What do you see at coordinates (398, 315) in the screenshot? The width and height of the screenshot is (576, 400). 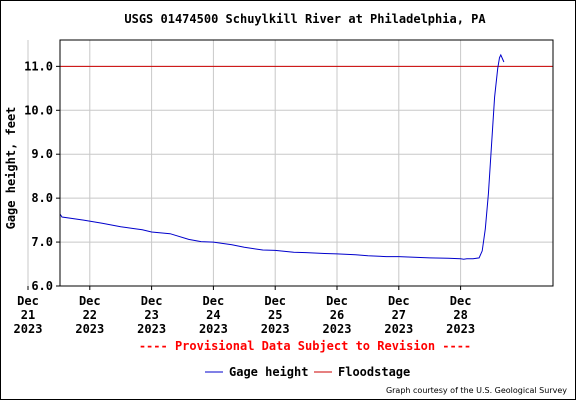 I see `x-tick-label: Dec 27 2023` at bounding box center [398, 315].